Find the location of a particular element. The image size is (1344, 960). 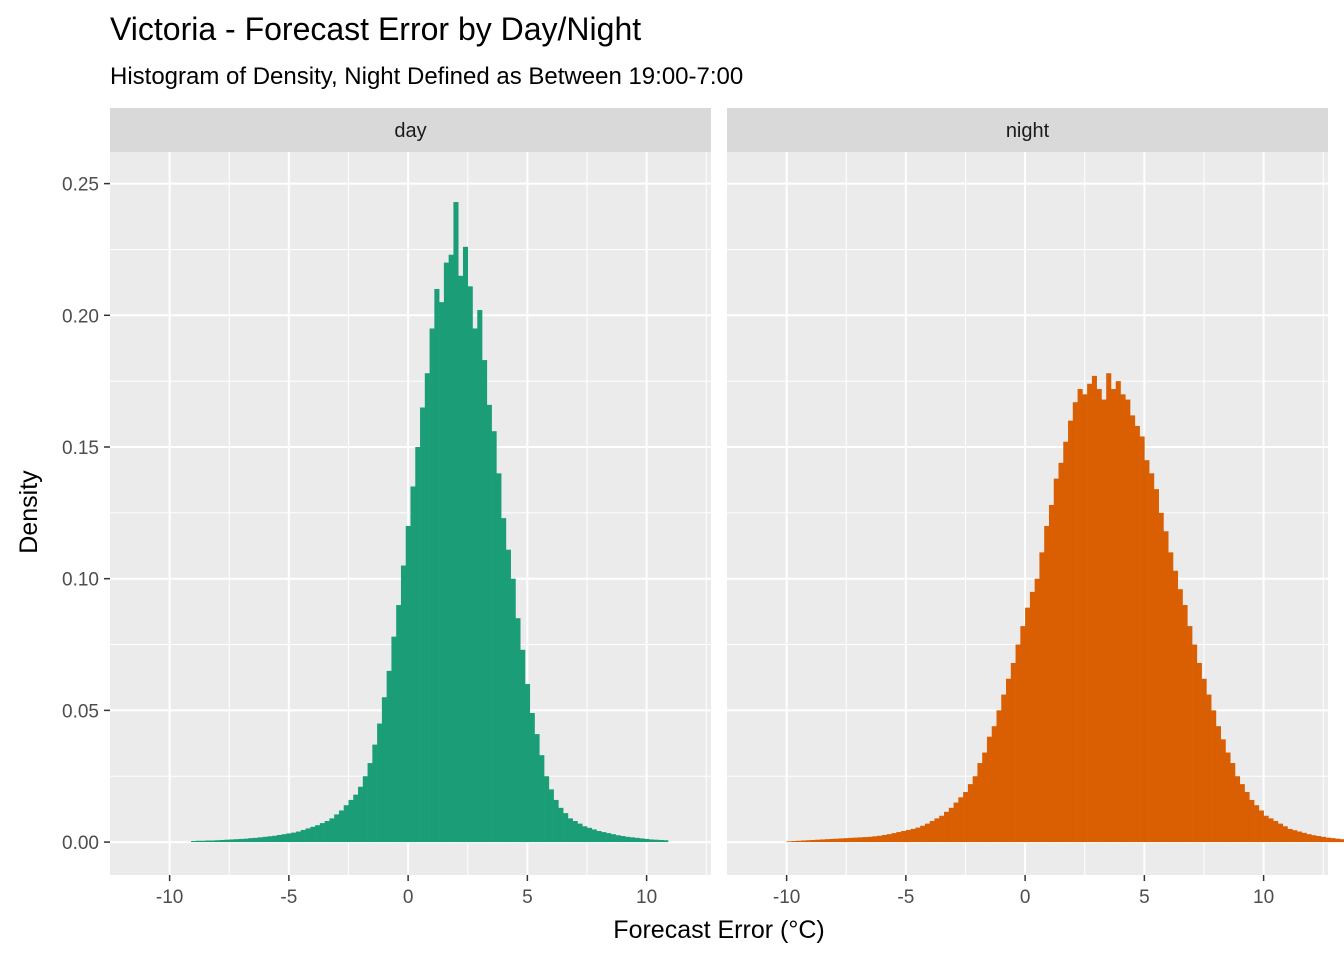

x-tick-label: -5 is located at coordinates (288, 897).